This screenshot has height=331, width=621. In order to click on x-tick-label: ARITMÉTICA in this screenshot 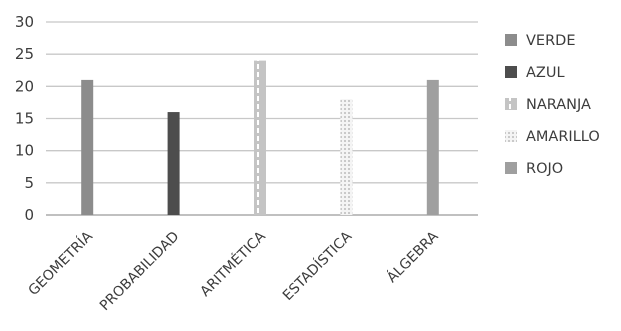, I will do `click(233, 264)`.